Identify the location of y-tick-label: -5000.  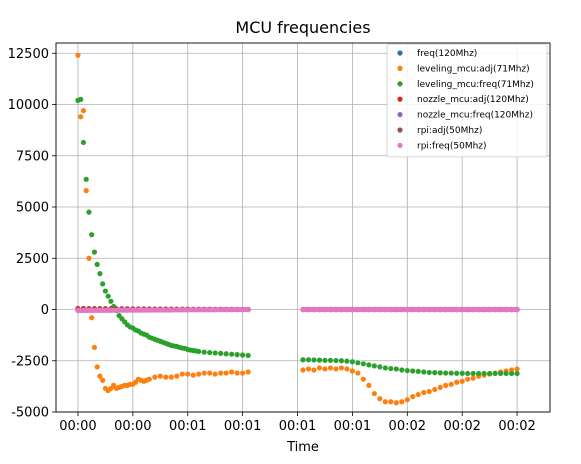
(30, 413).